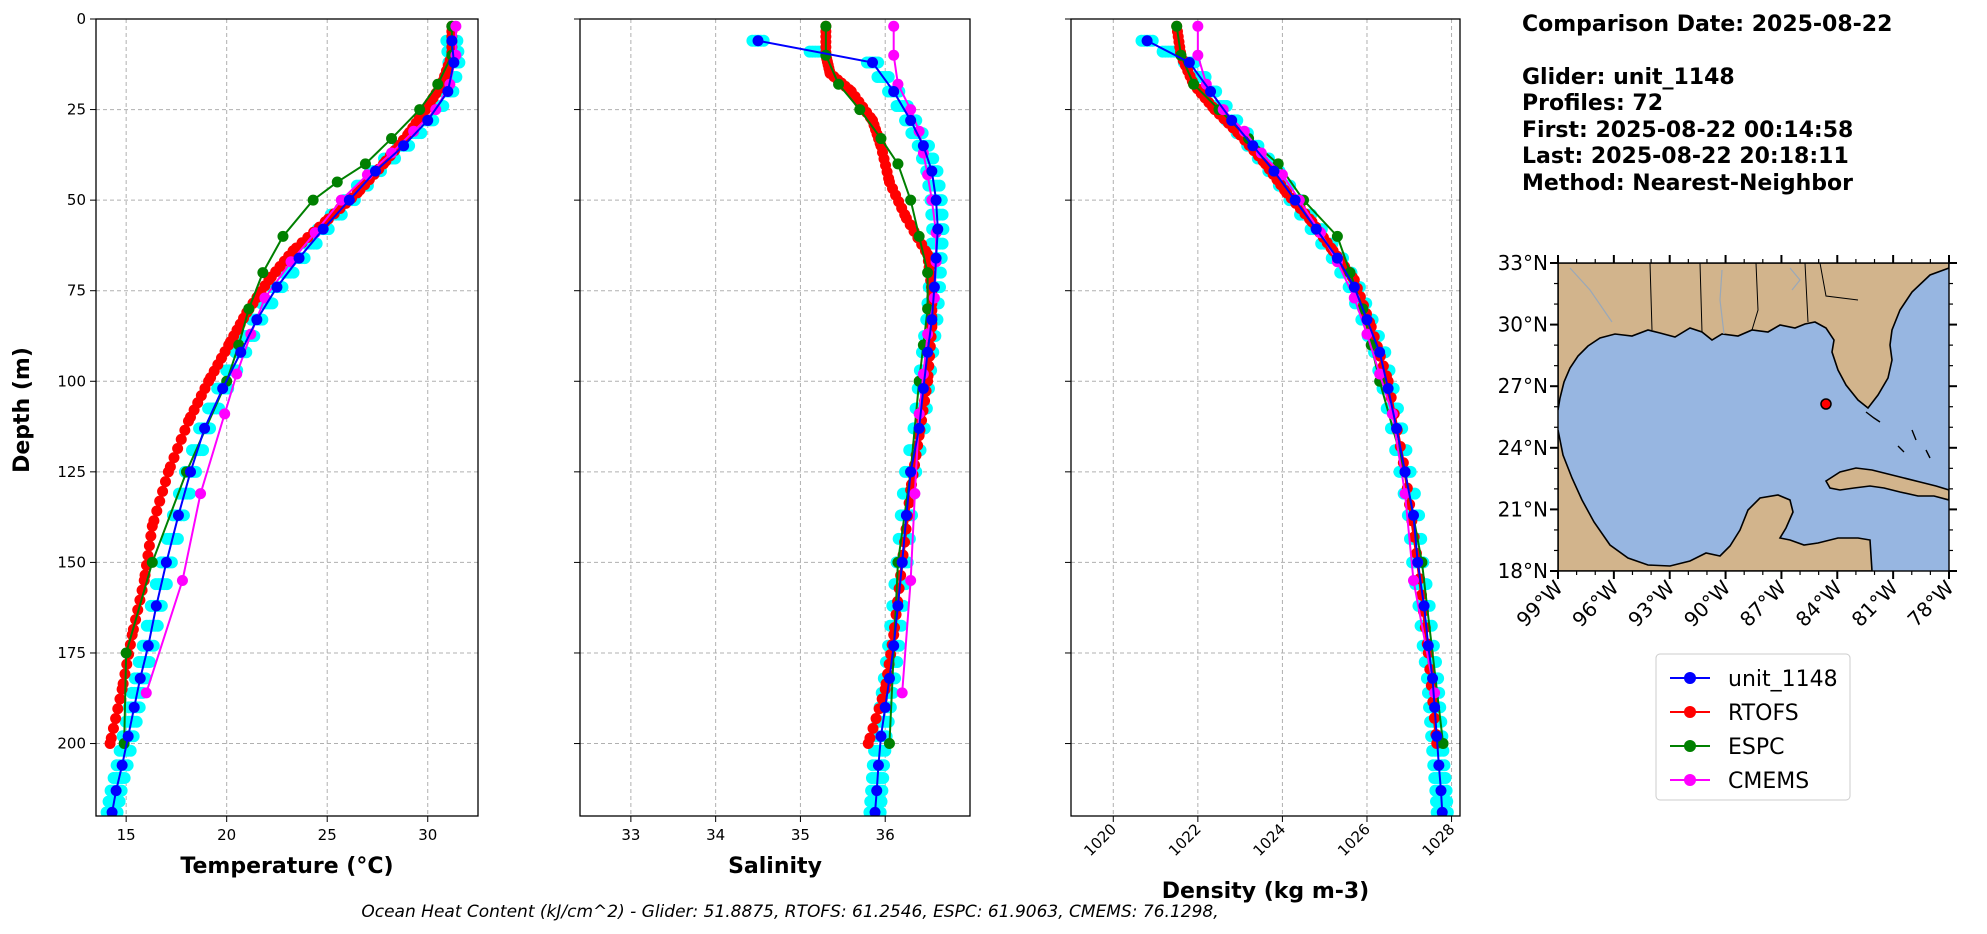 The width and height of the screenshot is (1987, 934). Describe the element at coordinates (1753, 727) in the screenshot. I see `legend-box` at that location.